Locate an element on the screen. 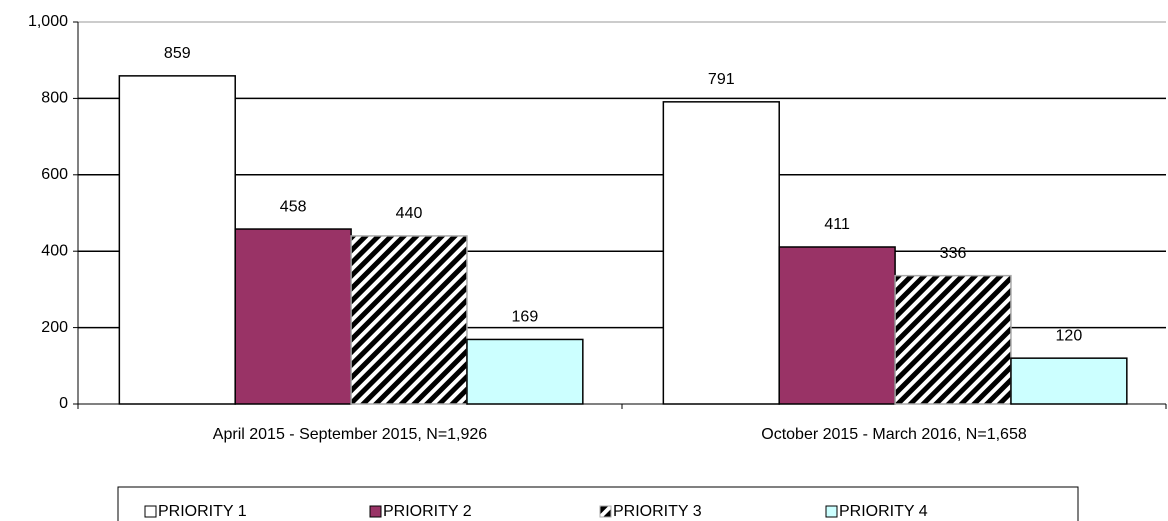 The width and height of the screenshot is (1168, 521). y-tick-label: 800 is located at coordinates (54, 98).